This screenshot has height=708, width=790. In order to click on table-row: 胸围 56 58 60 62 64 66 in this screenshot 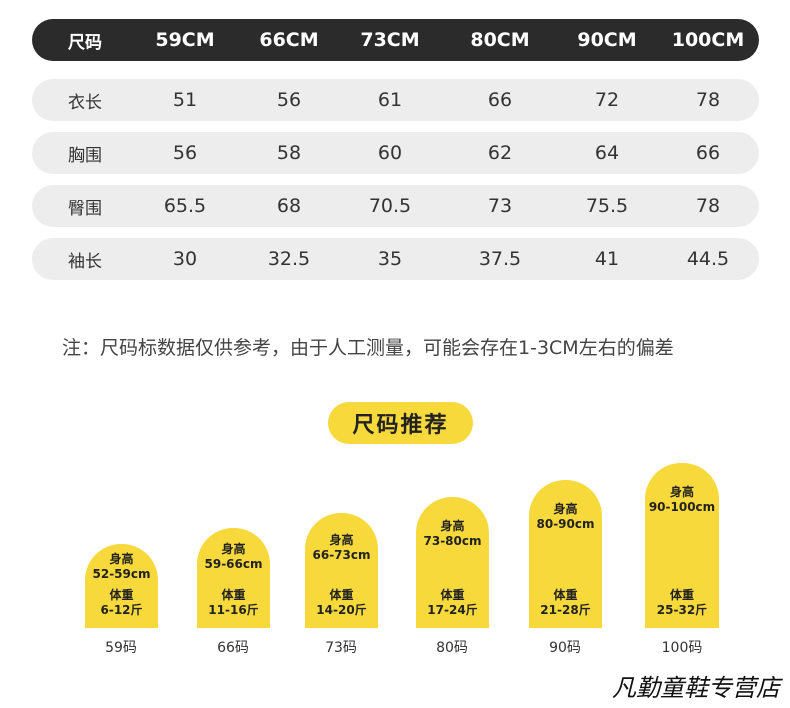, I will do `click(395, 153)`.